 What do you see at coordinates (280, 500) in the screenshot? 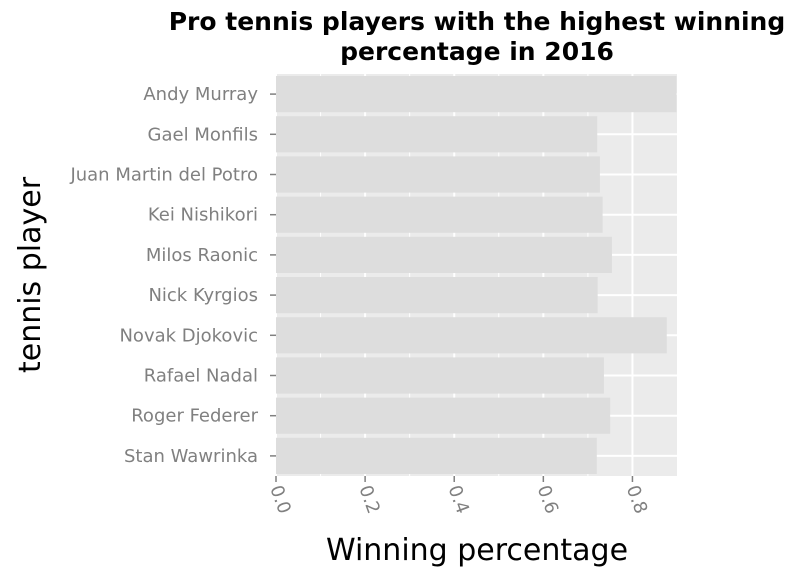
I see `x-tick-label: 0.0` at bounding box center [280, 500].